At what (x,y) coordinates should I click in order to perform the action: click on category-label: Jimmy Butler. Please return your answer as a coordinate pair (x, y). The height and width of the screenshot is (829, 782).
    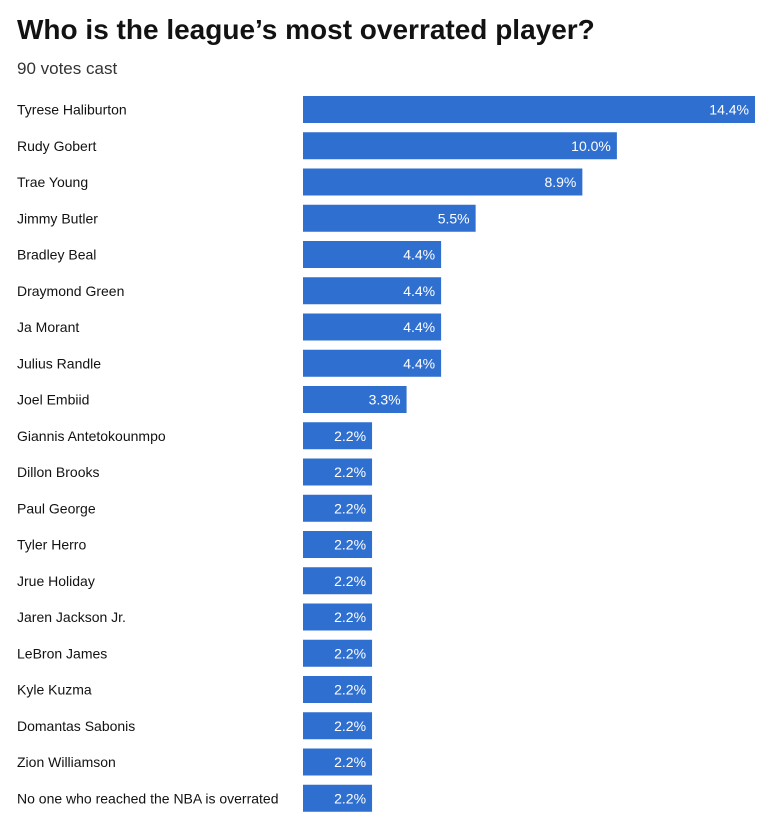
    Looking at the image, I should click on (57, 218).